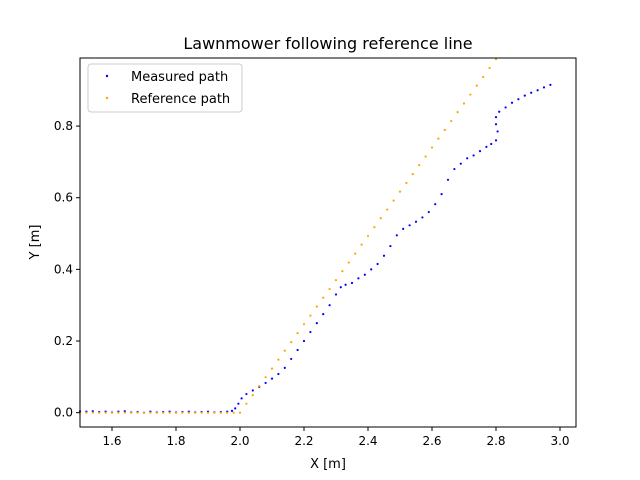  Describe the element at coordinates (63, 198) in the screenshot. I see `y-tick-label: 0.6` at that location.